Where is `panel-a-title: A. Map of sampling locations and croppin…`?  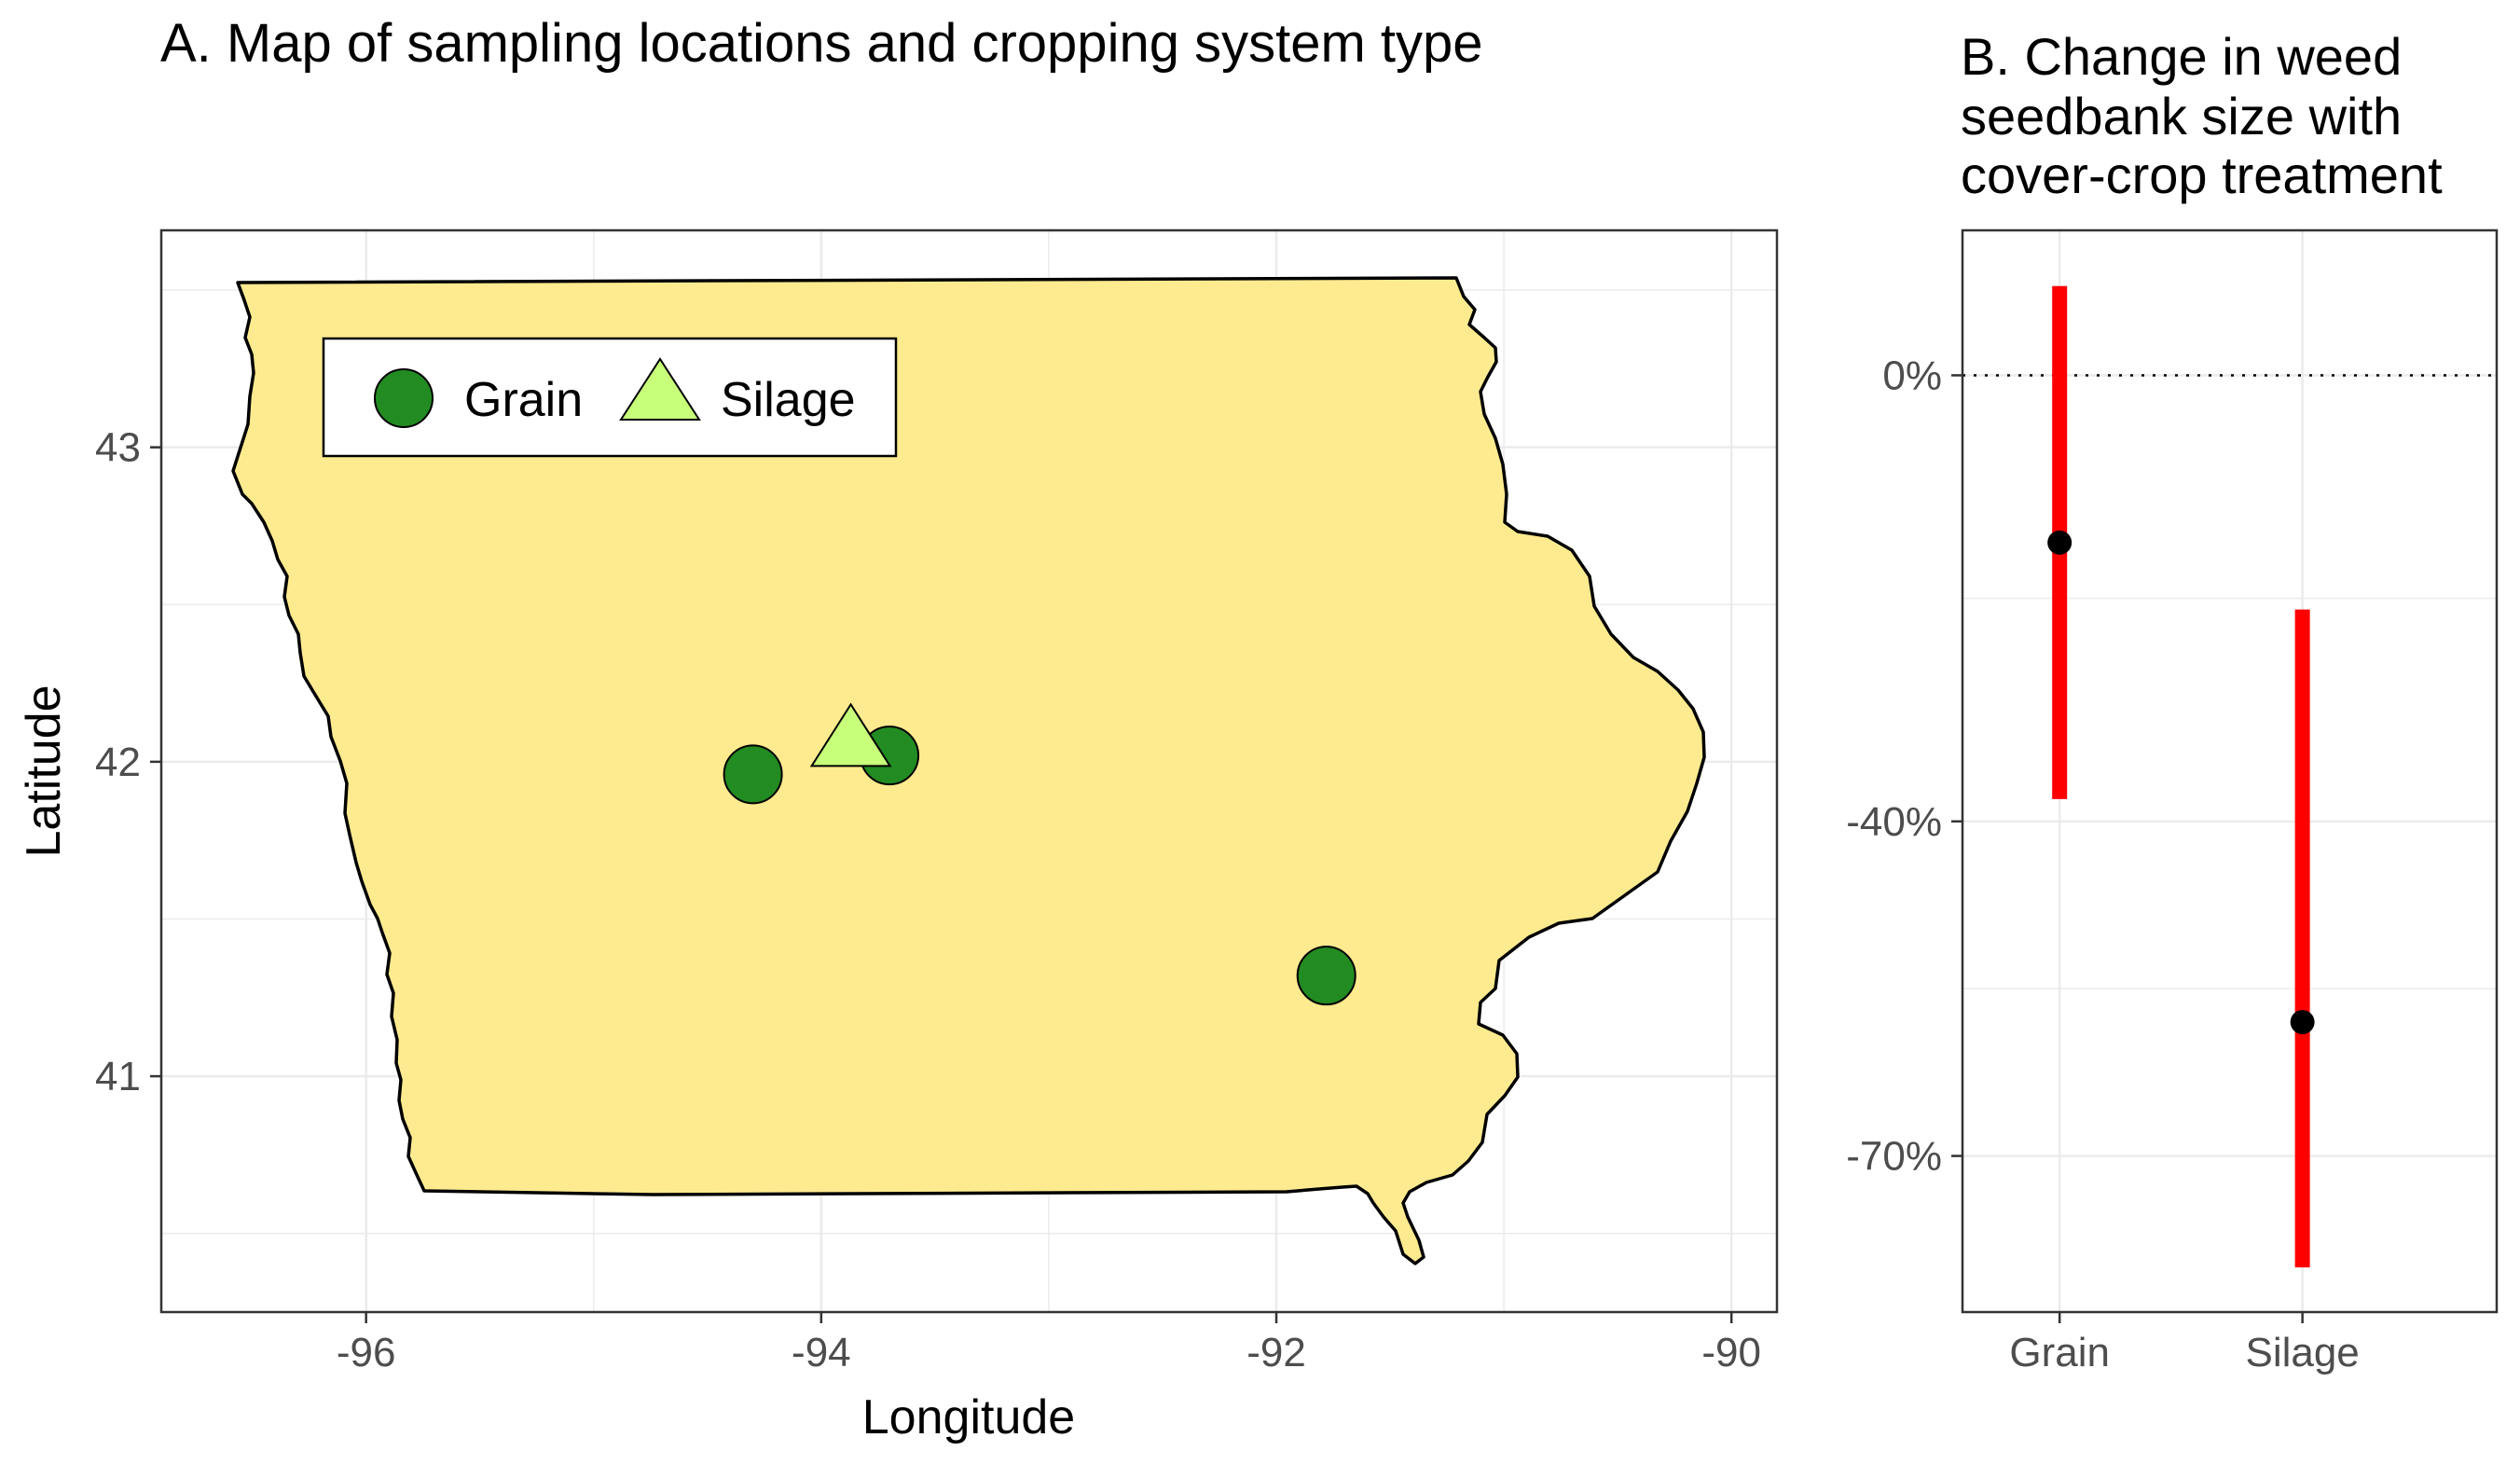 panel-a-title: A. Map of sampling locations and croppin… is located at coordinates (821, 43).